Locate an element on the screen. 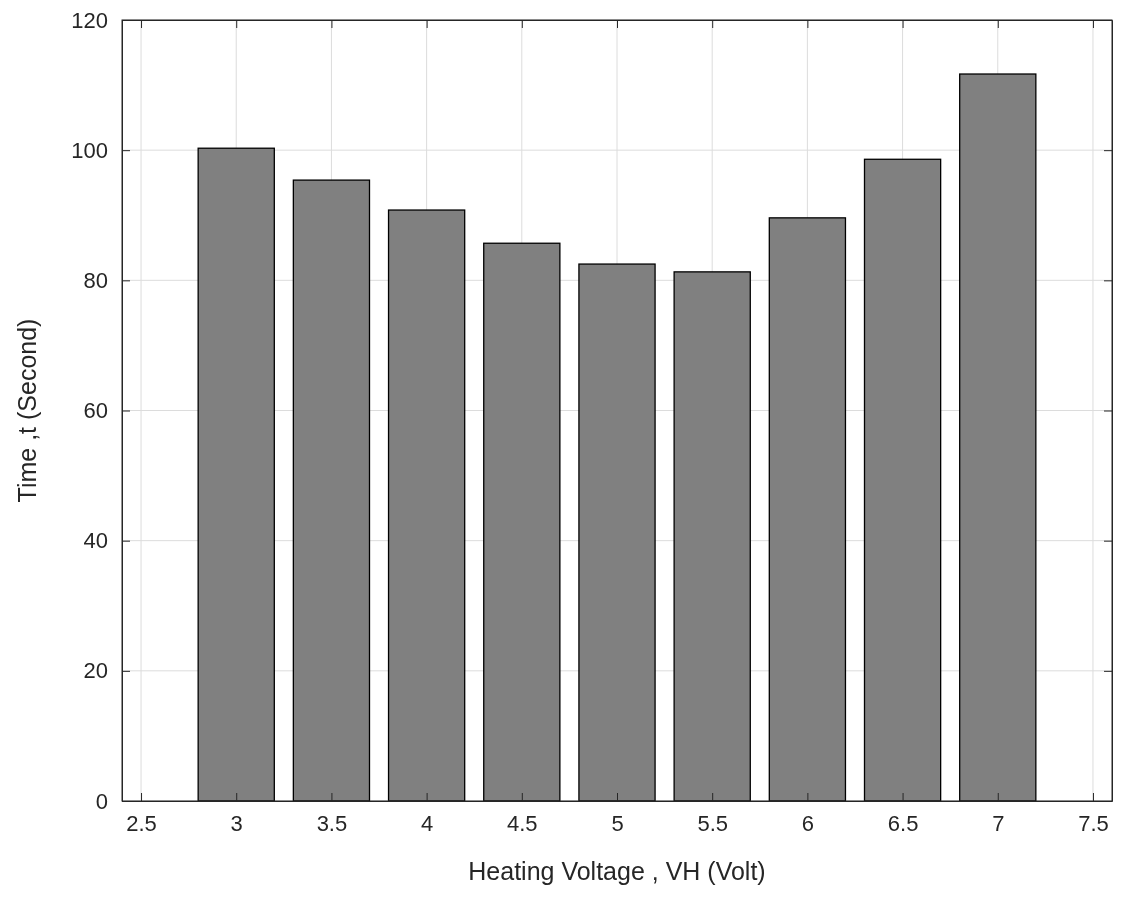 The height and width of the screenshot is (898, 1123). x-tick-label: 6 is located at coordinates (808, 823).